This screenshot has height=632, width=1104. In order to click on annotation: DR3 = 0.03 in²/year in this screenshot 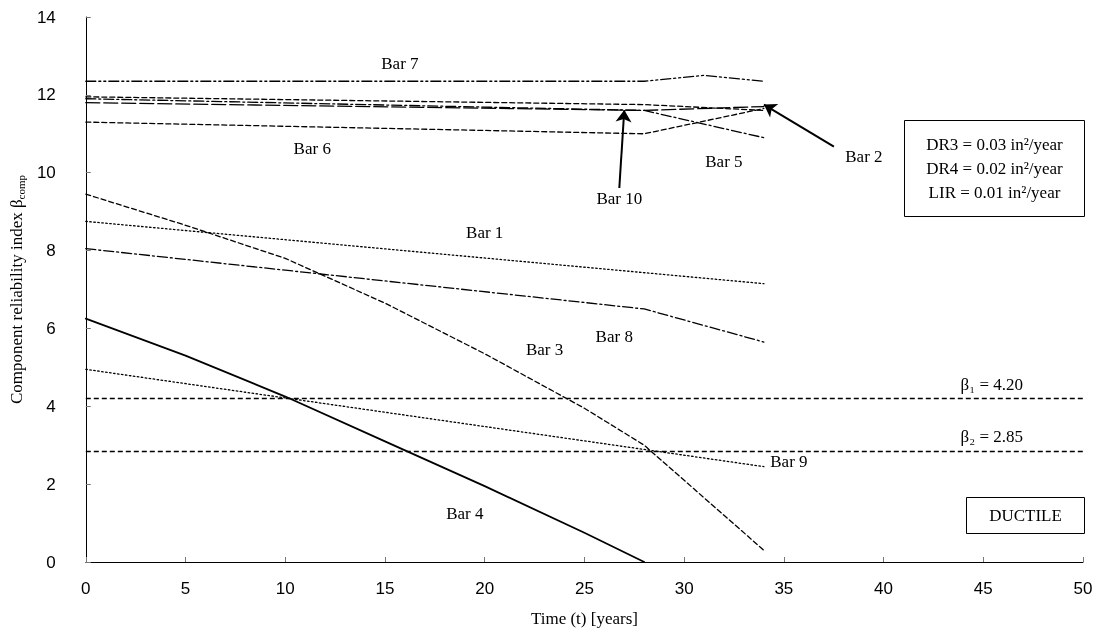, I will do `click(995, 144)`.